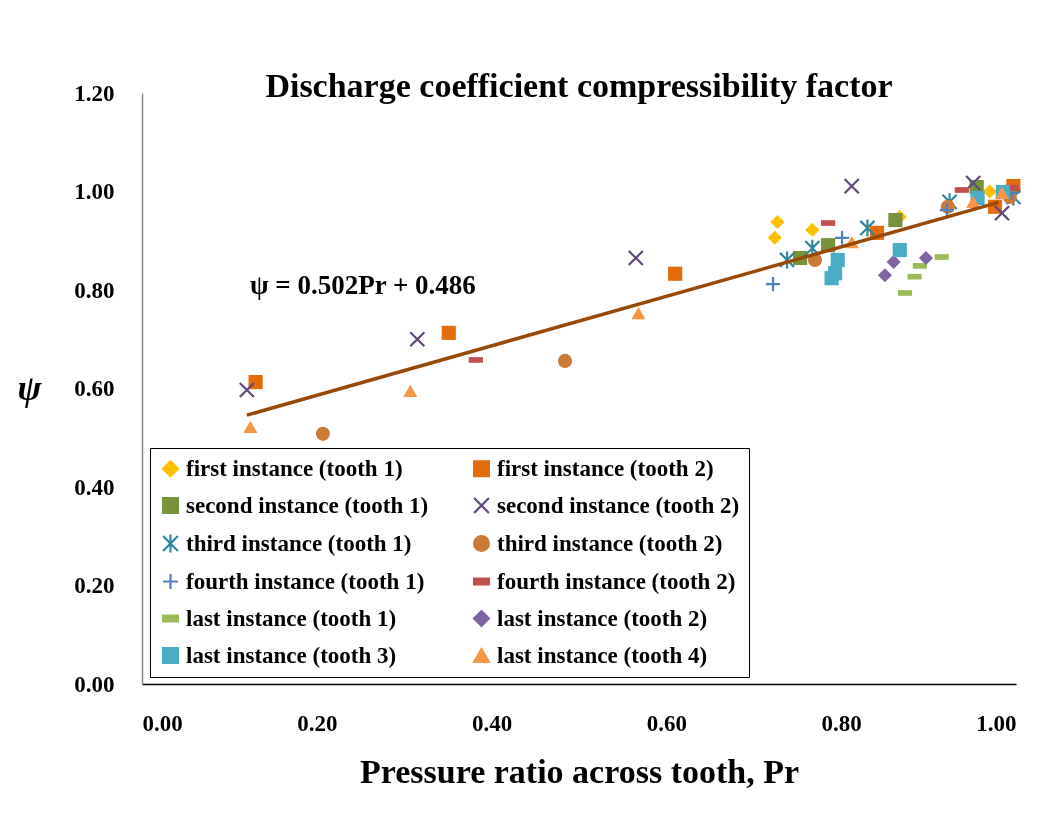 The height and width of the screenshot is (813, 1057). Describe the element at coordinates (363, 285) in the screenshot. I see `annotation: ψ = 0.502Pr + 0.486` at that location.